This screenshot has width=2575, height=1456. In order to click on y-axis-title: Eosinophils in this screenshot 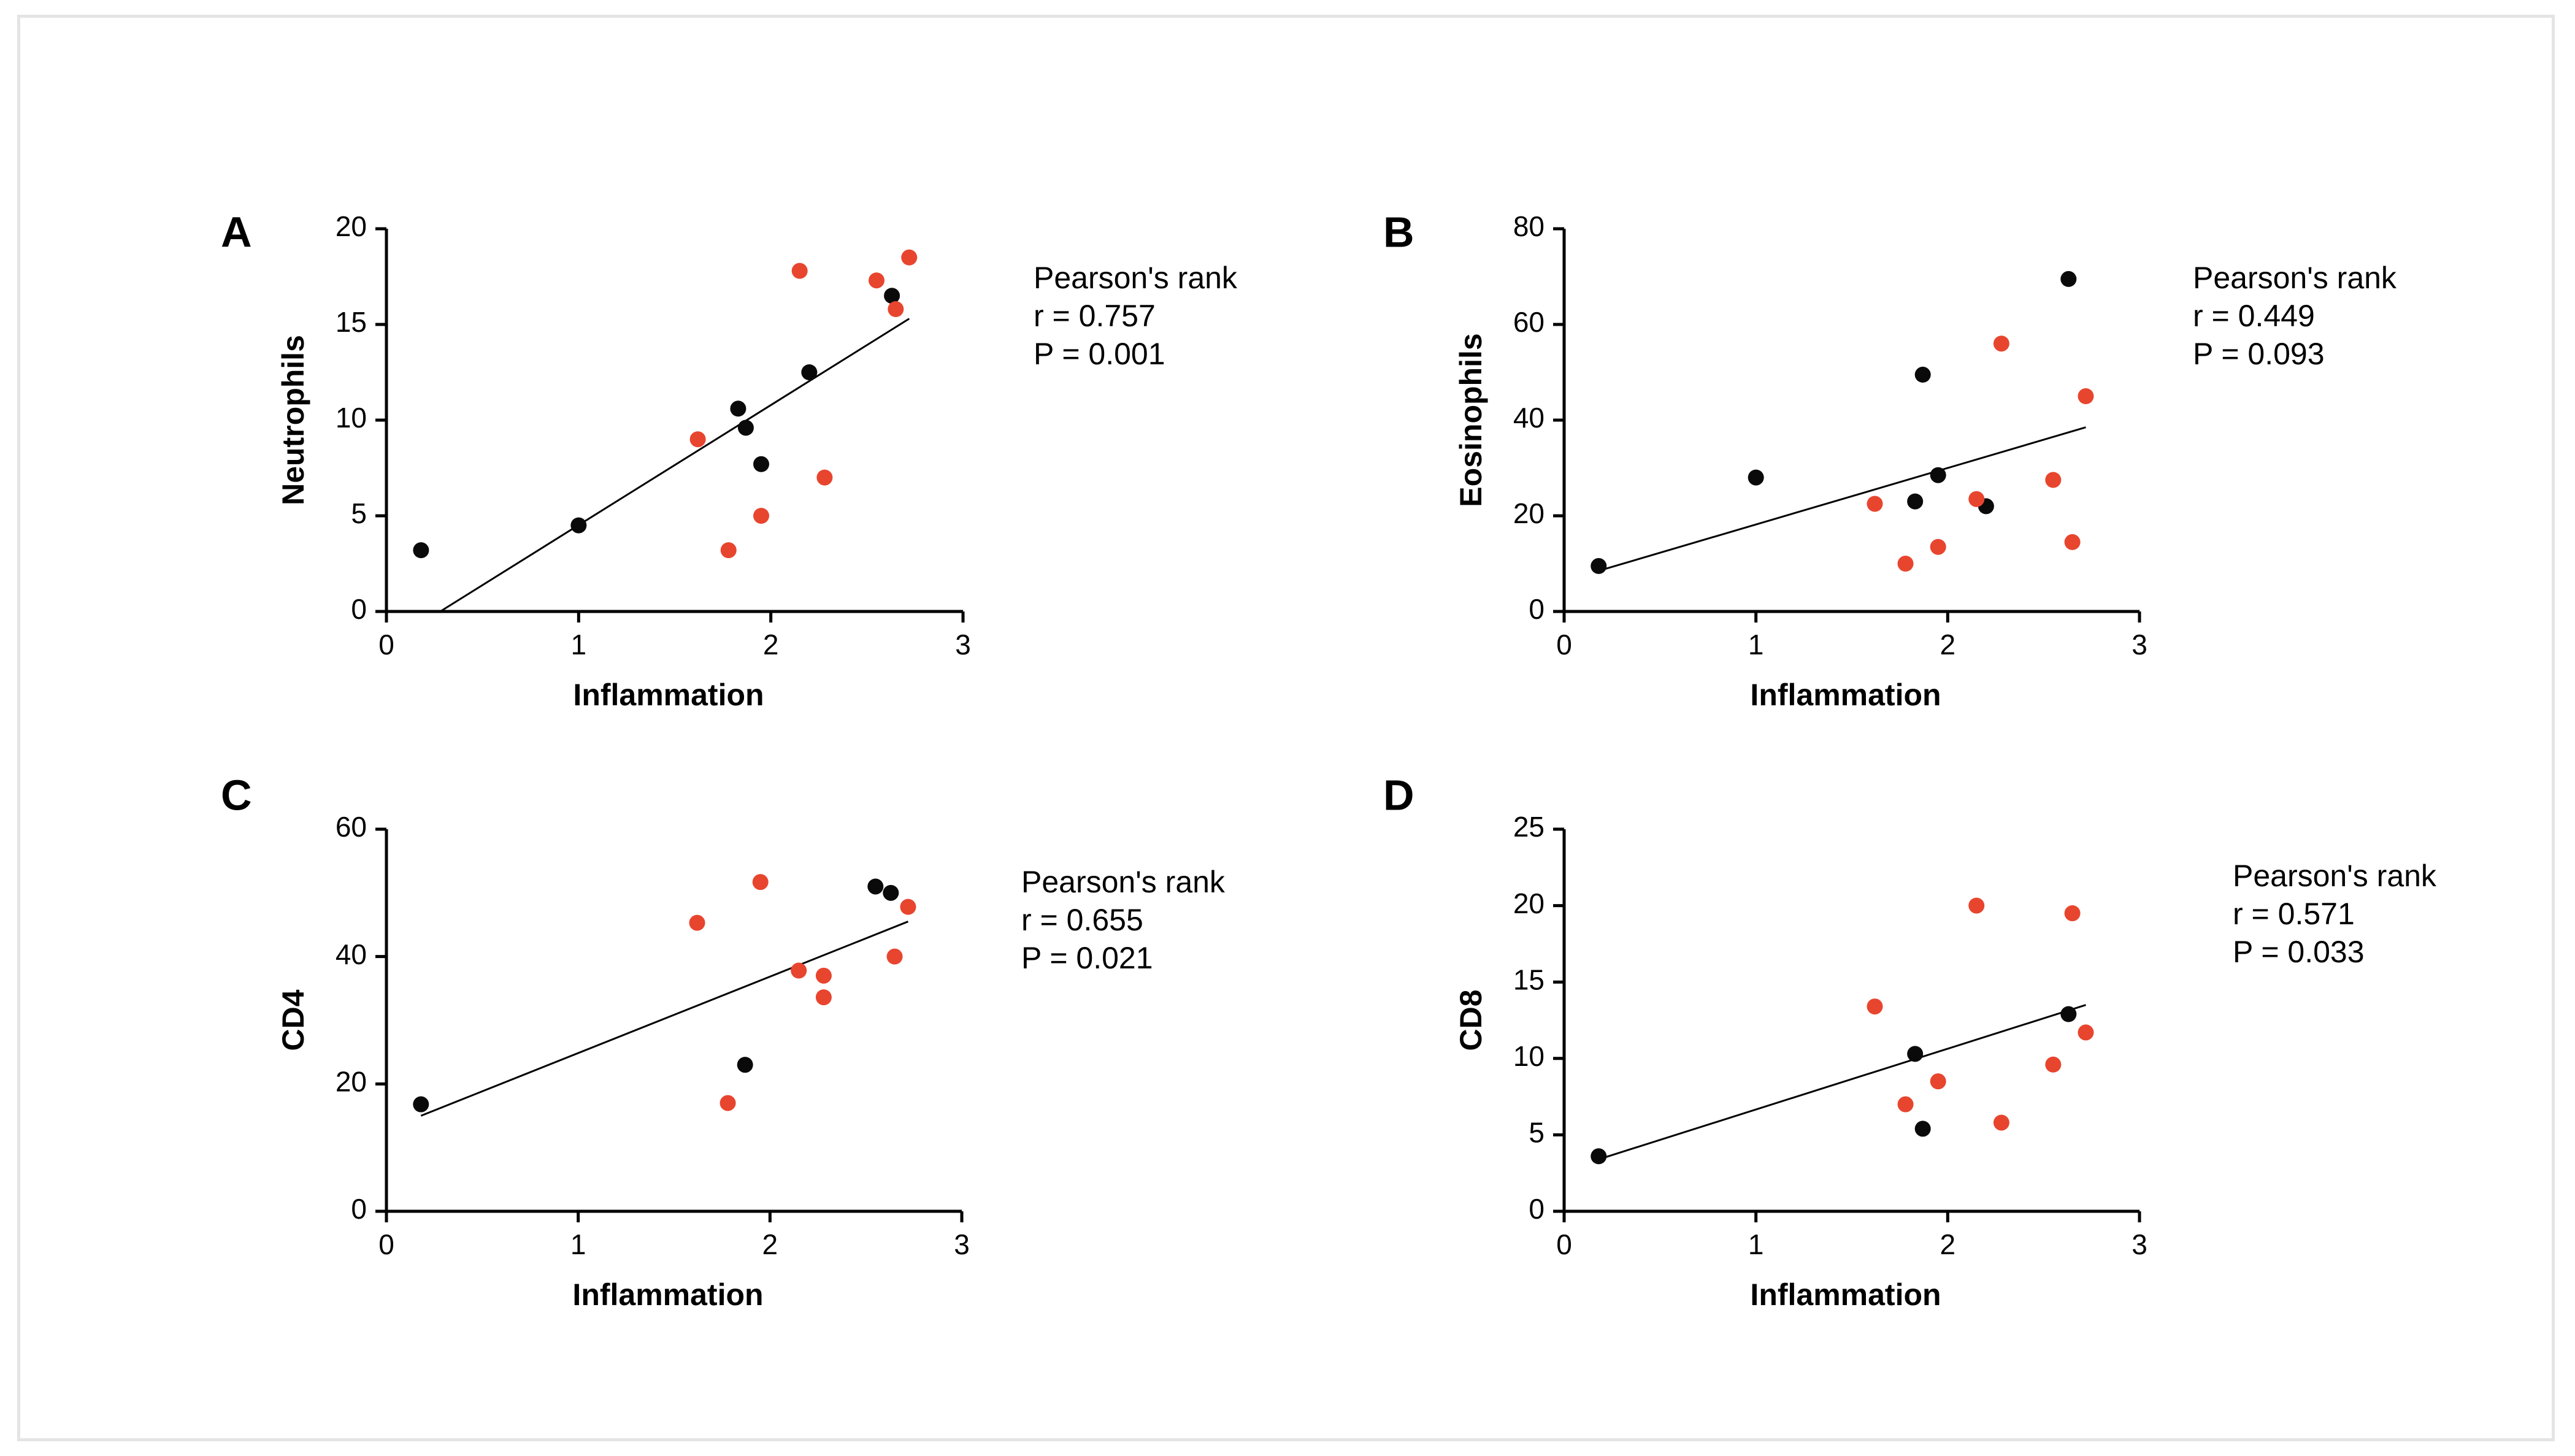, I will do `click(1471, 420)`.